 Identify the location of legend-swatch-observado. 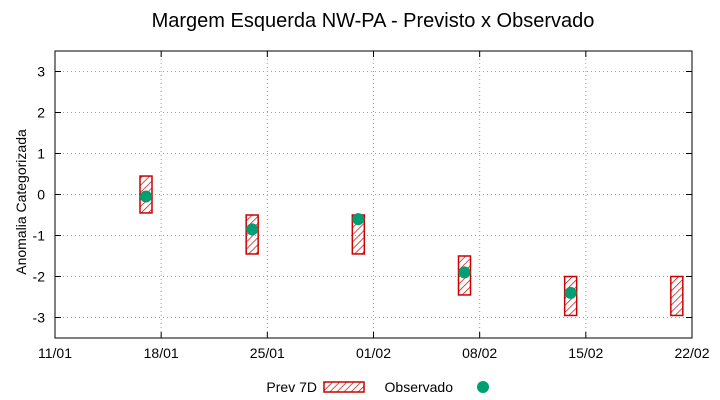
(483, 387).